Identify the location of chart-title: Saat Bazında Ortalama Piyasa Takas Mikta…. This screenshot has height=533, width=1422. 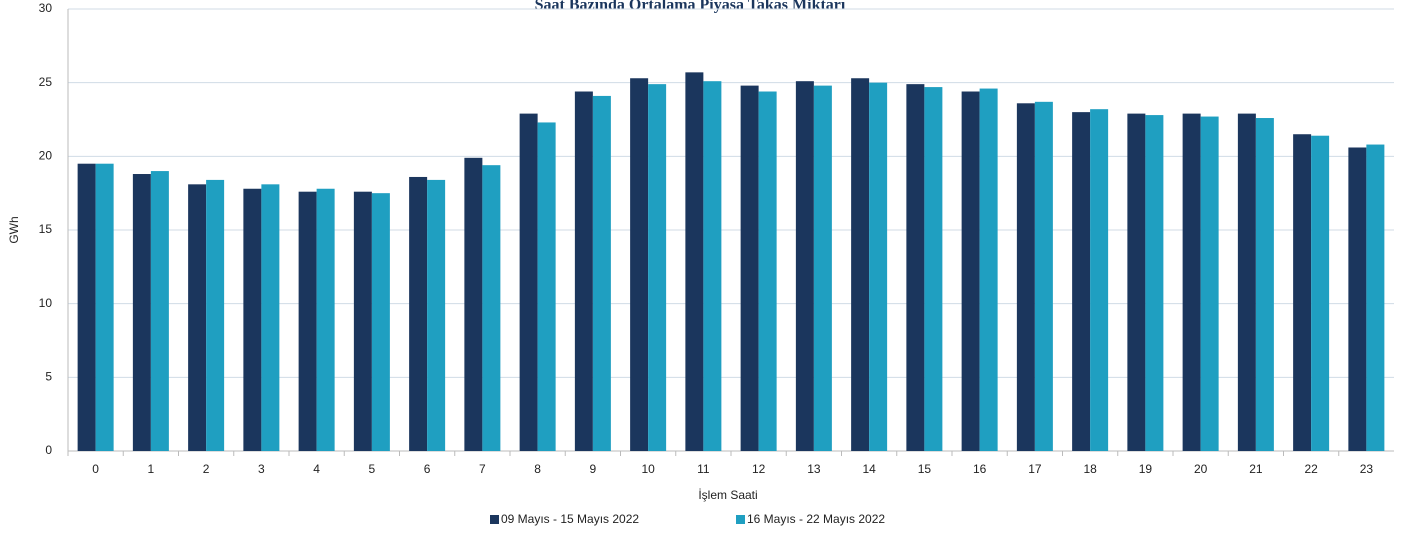
(690, 7).